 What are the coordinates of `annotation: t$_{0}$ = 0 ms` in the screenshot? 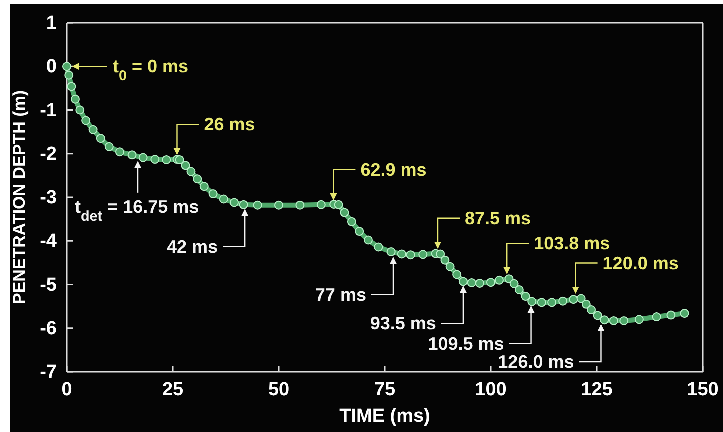 It's located at (151, 70).